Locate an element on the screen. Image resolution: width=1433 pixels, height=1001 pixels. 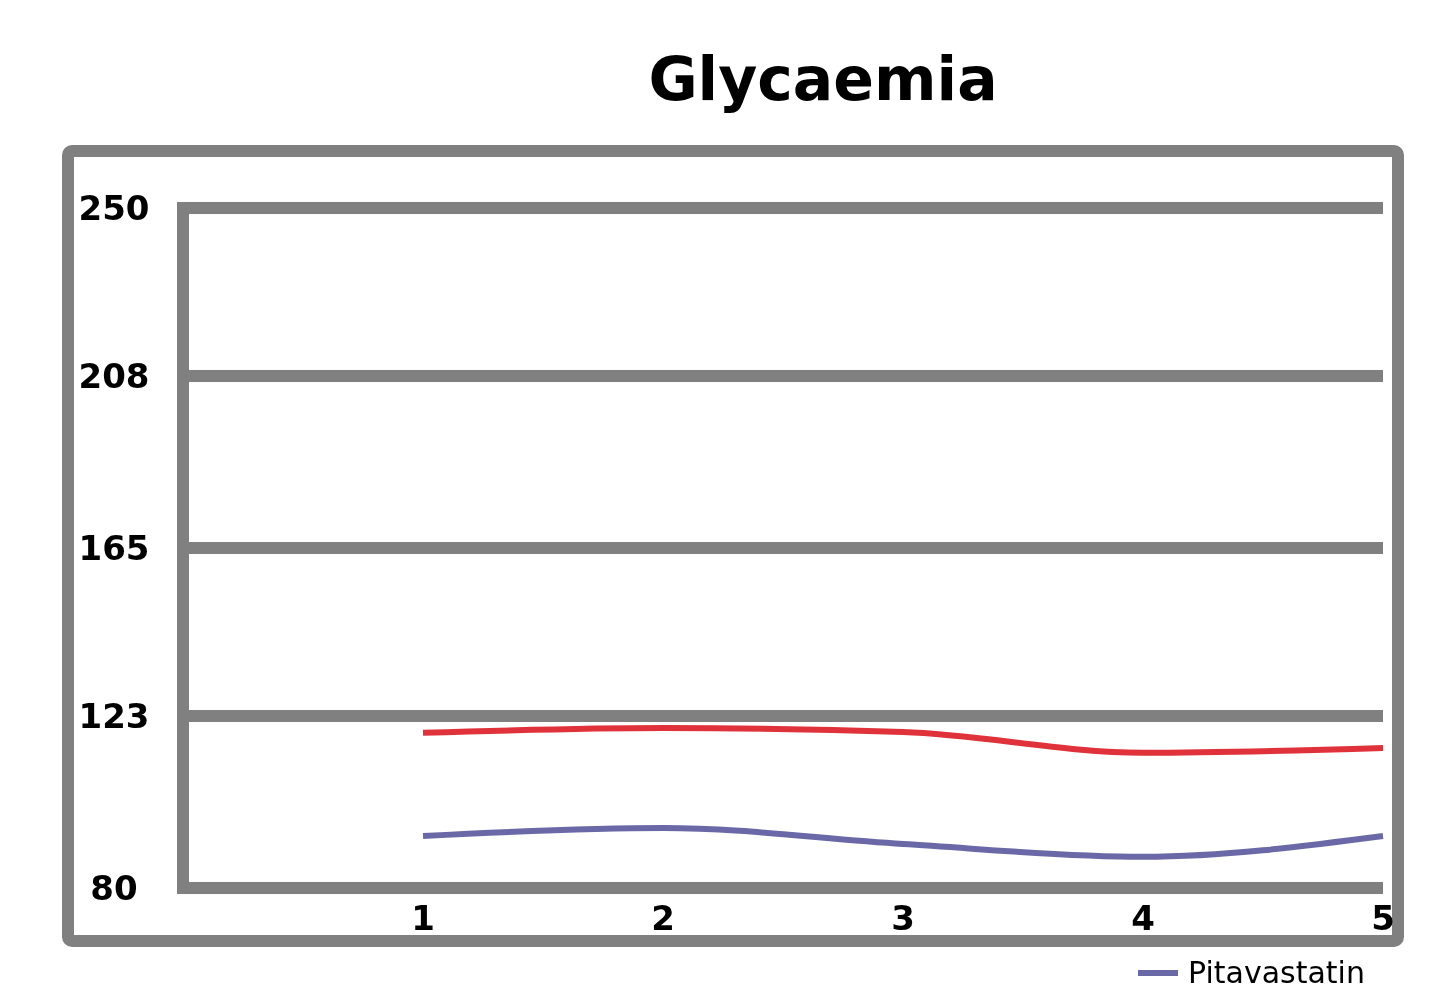
x-tick-label: 3 is located at coordinates (903, 918).